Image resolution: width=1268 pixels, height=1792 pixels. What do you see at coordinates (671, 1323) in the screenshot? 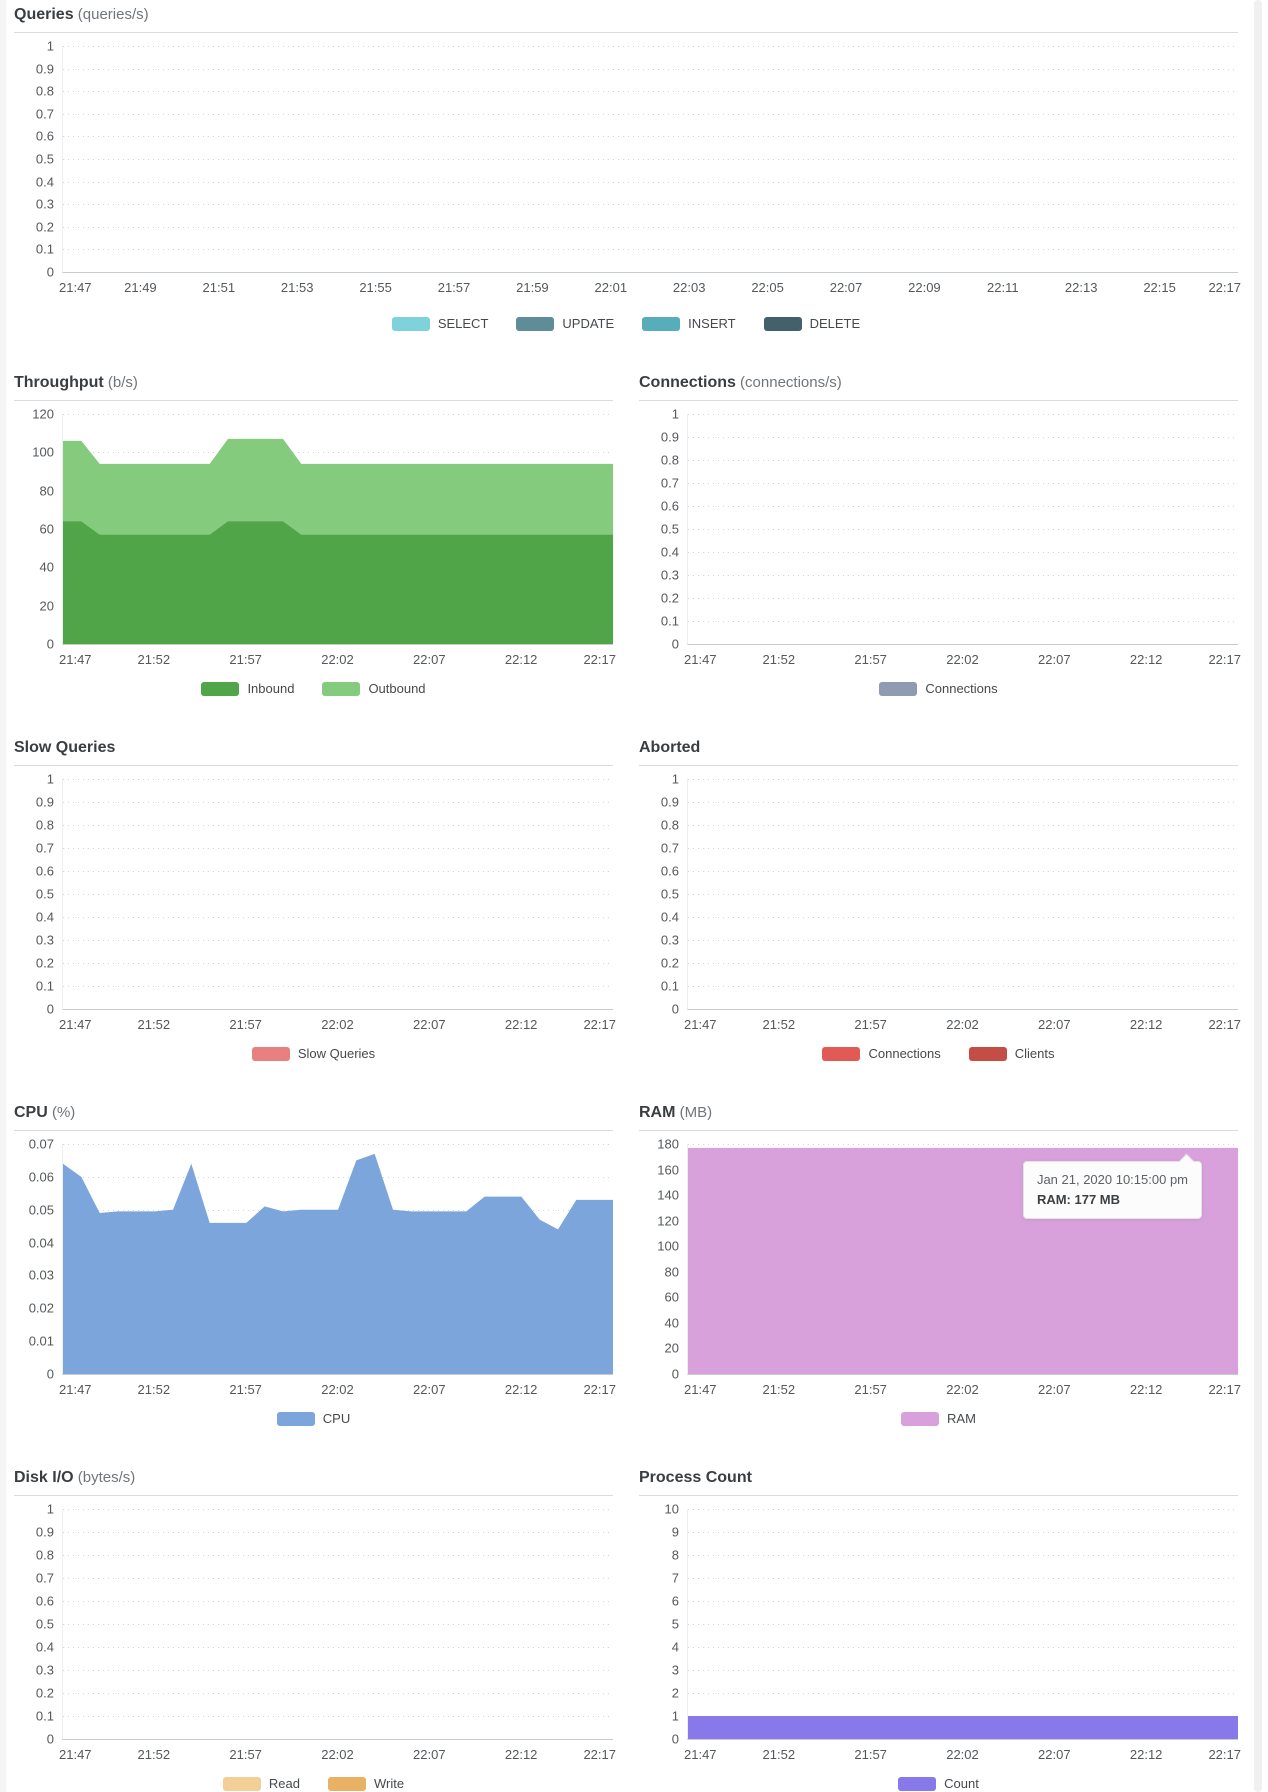
I see `y-tick-label: 40` at bounding box center [671, 1323].